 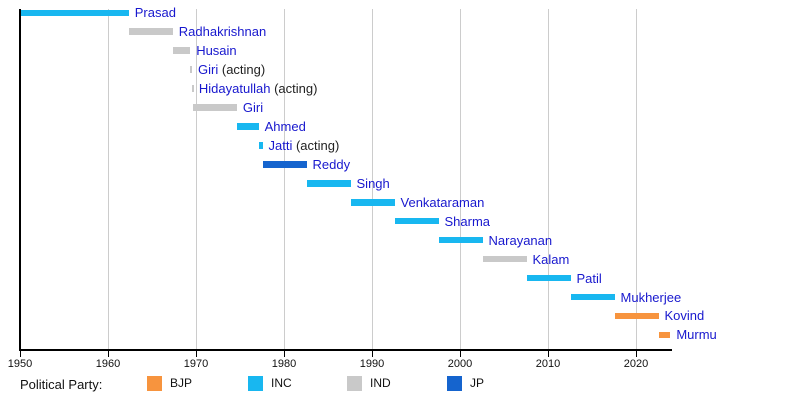 What do you see at coordinates (108, 364) in the screenshot?
I see `tick-label-1960: 1960` at bounding box center [108, 364].